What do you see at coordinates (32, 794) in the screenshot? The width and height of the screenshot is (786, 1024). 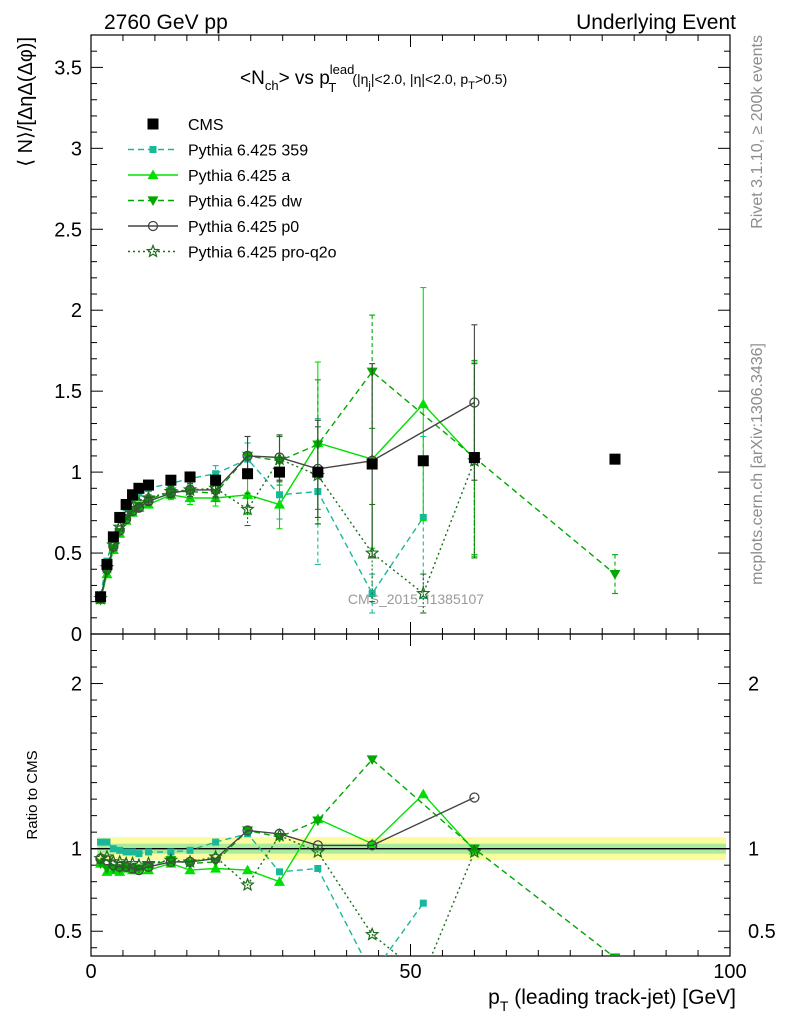 I see `ratio-ylabel: Ratio to CMS` at bounding box center [32, 794].